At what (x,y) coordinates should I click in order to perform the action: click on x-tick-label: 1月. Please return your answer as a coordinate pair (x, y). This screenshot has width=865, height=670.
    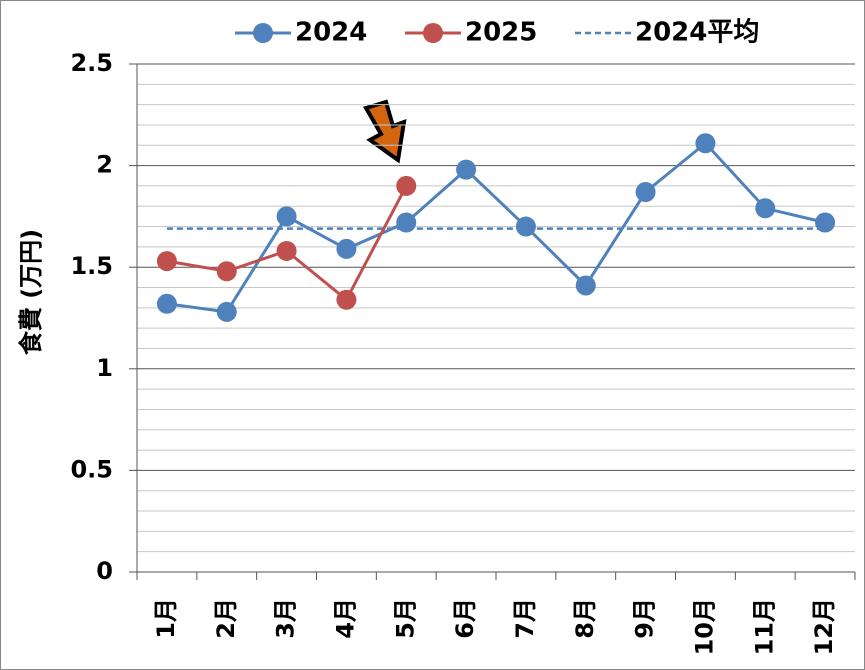
    Looking at the image, I should click on (166, 618).